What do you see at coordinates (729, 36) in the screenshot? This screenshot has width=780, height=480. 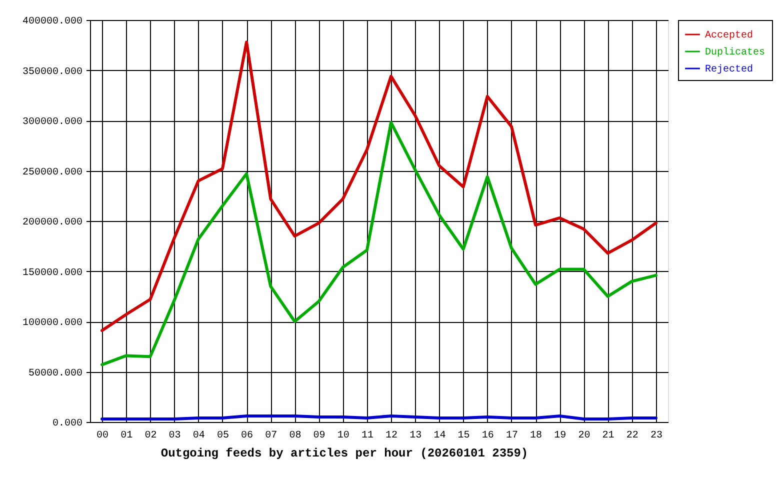 I see `legend-label: Accepted` at bounding box center [729, 36].